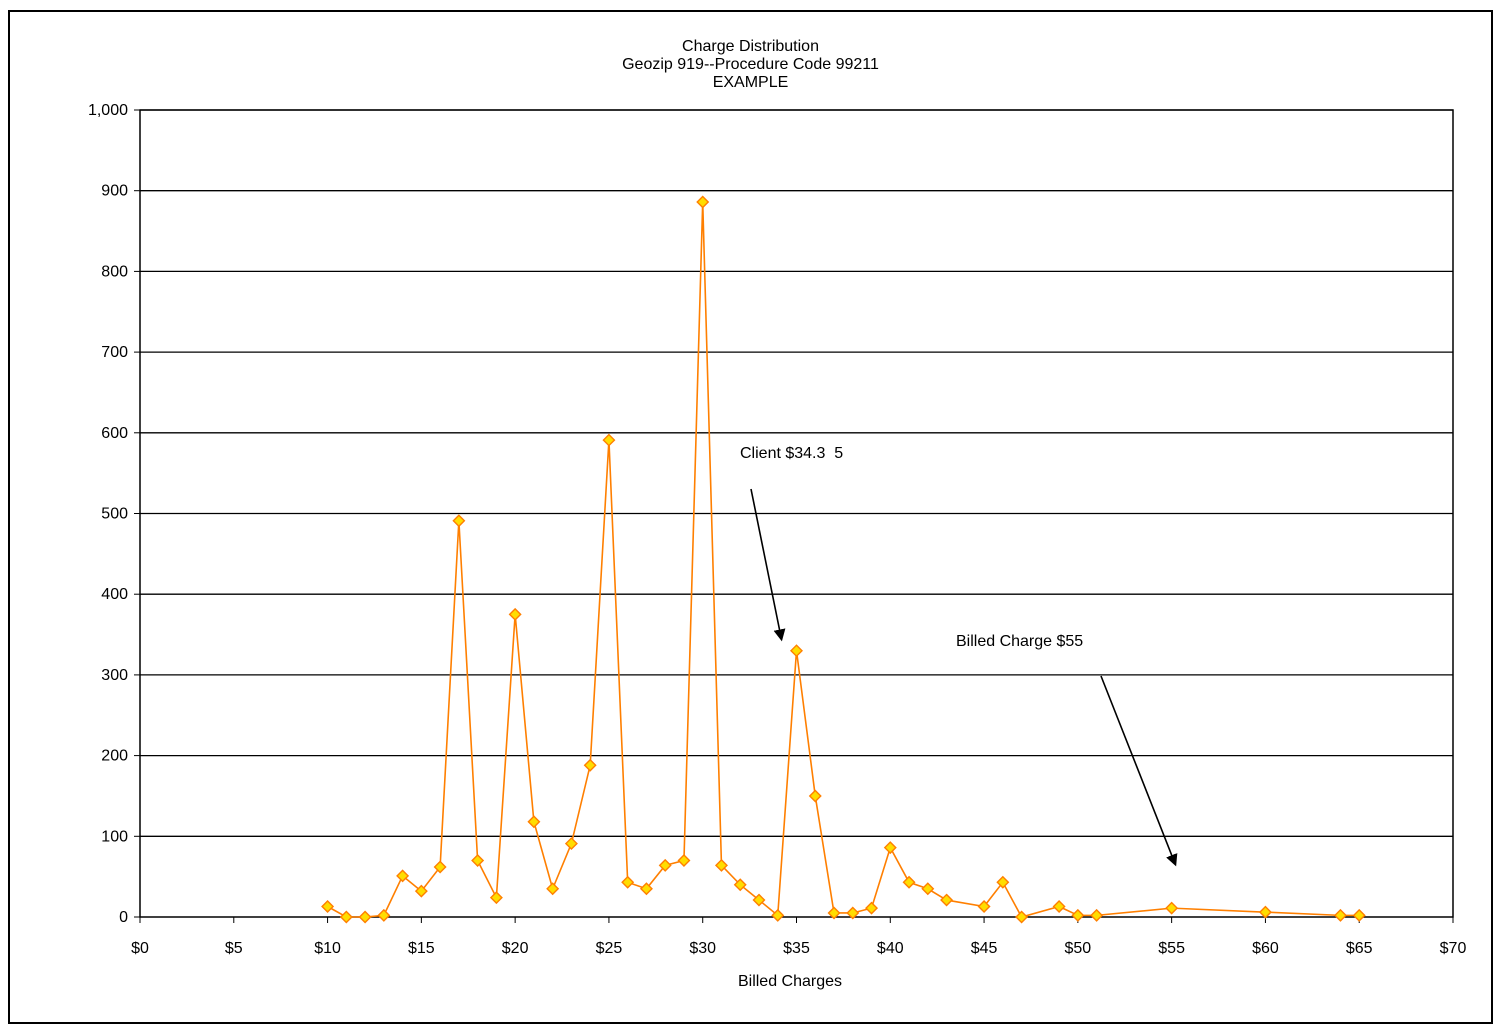 This screenshot has width=1501, height=1031. What do you see at coordinates (114, 352) in the screenshot?
I see `y-tick-label: 700` at bounding box center [114, 352].